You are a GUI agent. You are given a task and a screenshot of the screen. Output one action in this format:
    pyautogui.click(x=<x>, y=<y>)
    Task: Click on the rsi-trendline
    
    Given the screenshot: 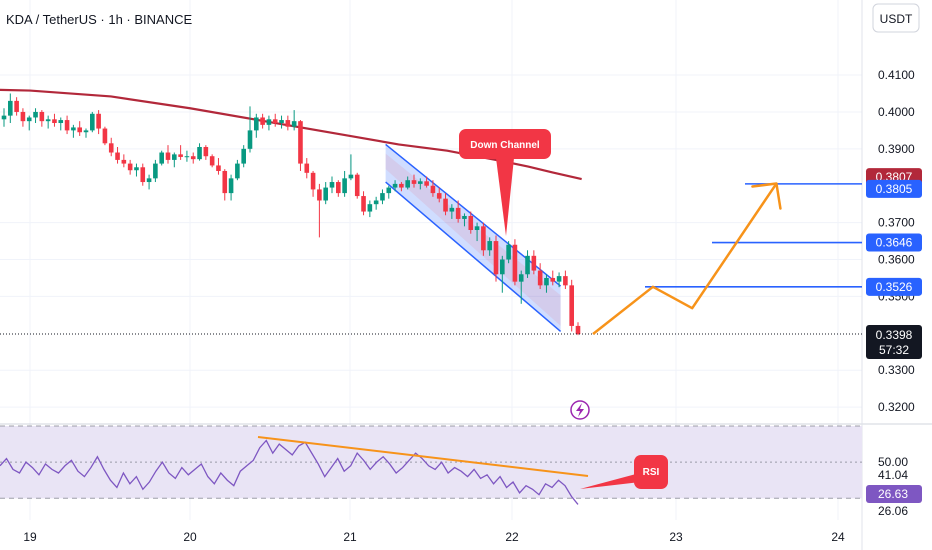 What is the action you would take?
    pyautogui.click(x=423, y=456)
    